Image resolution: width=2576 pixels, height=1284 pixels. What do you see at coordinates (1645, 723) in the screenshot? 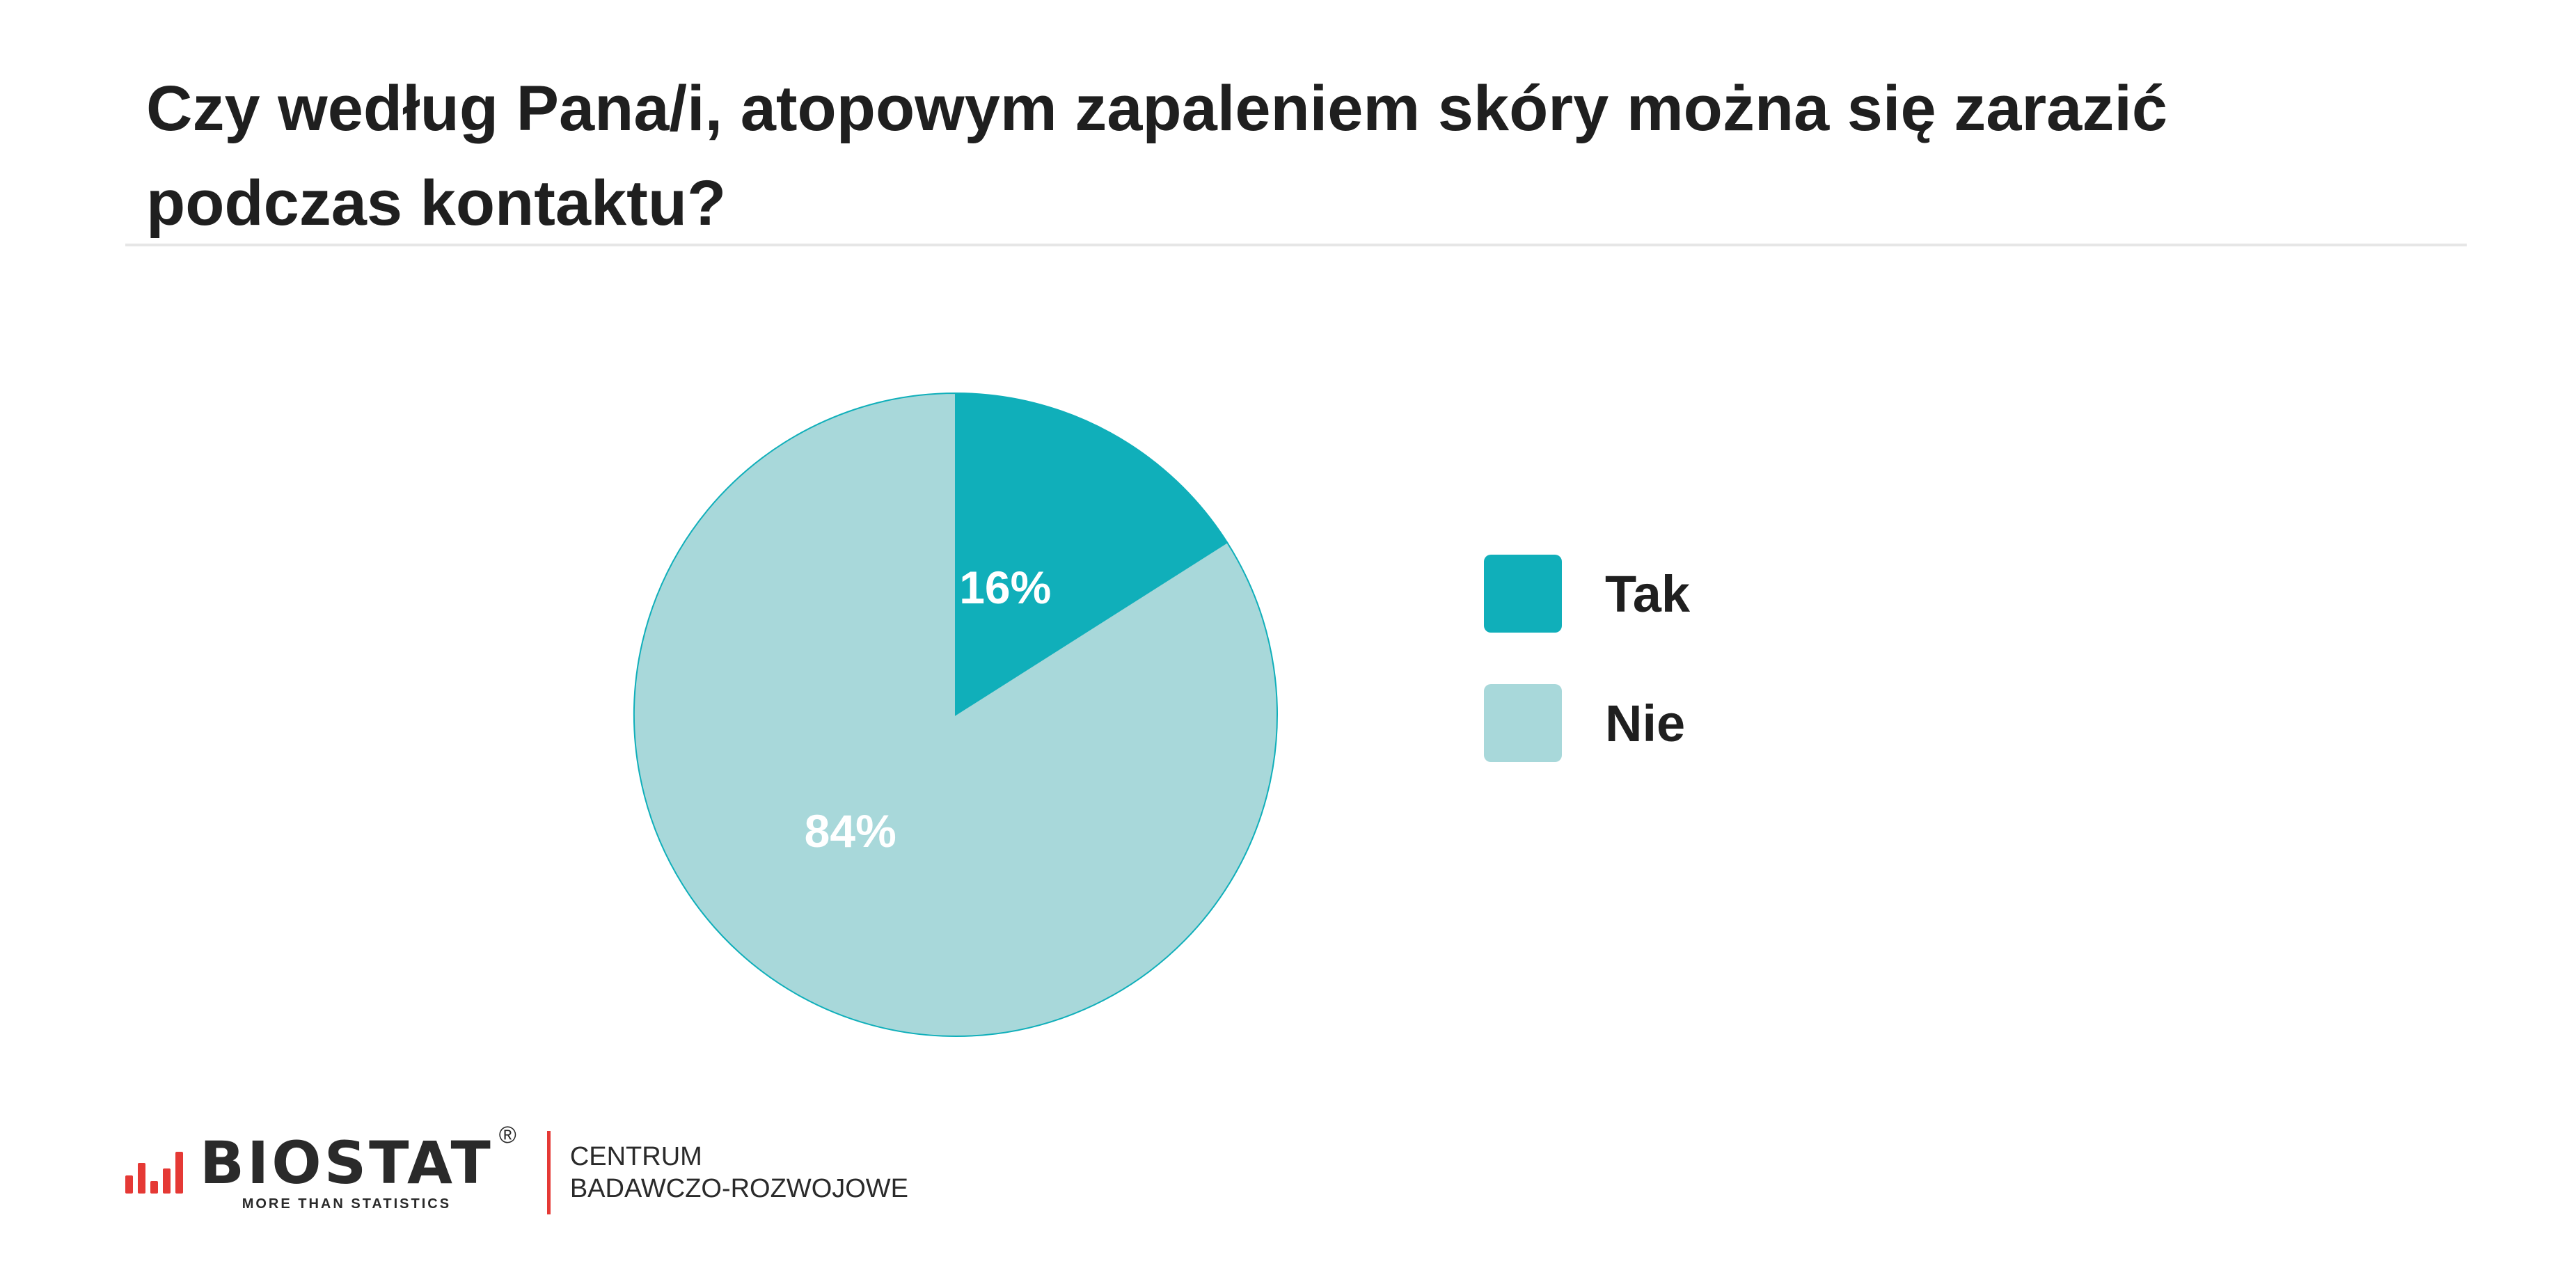
I see `legend-label-nie: Nie` at bounding box center [1645, 723].